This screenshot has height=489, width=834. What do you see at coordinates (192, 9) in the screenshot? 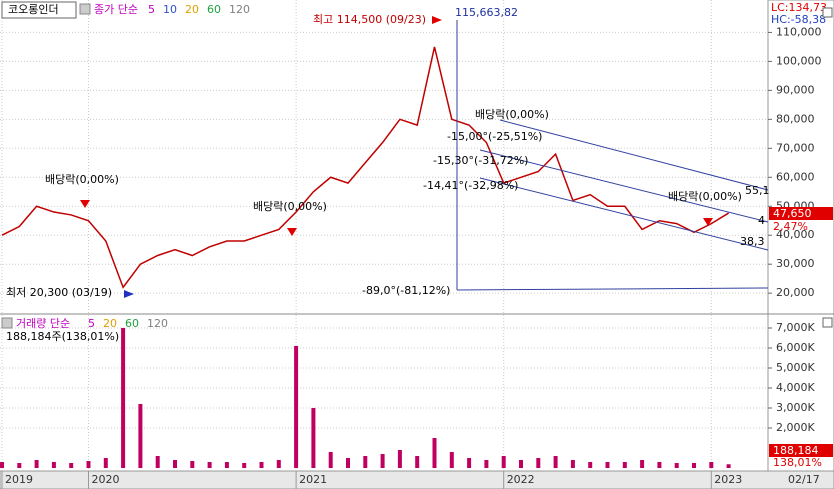
I see `legend-item: 20` at bounding box center [192, 9].